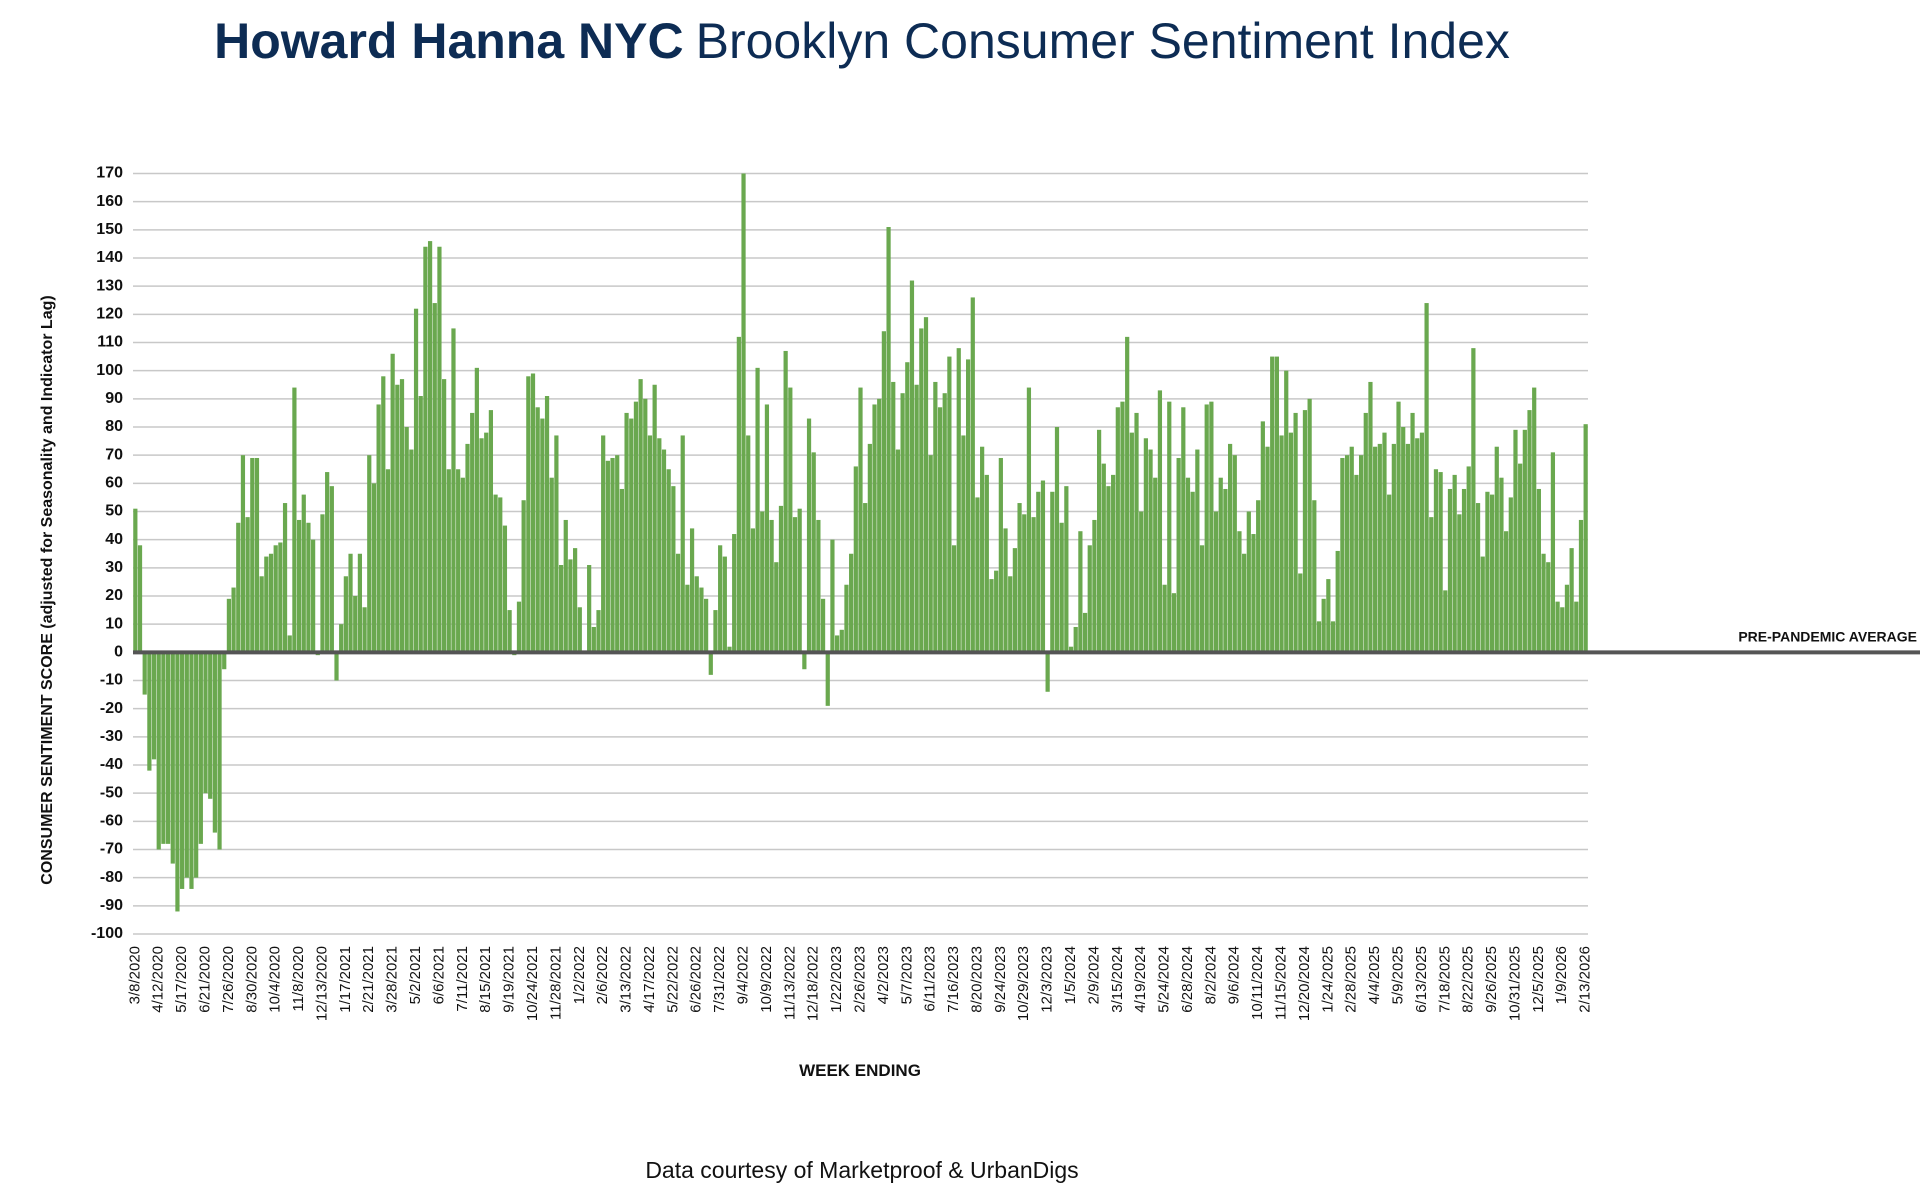  I want to click on y-tick-label: 10, so click(114, 623).